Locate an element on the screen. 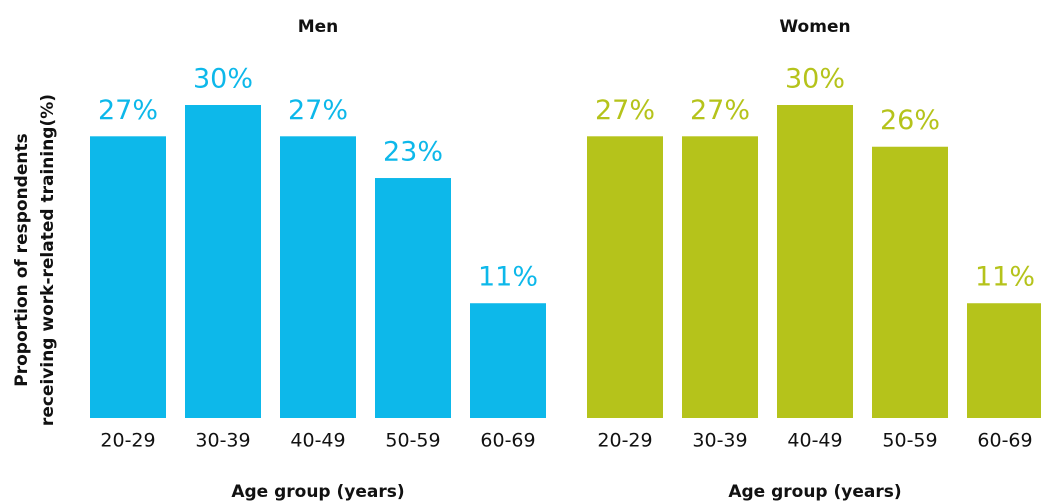 The image size is (1041, 502). y-label-line: Proportion of respondents is located at coordinates (22, 259).